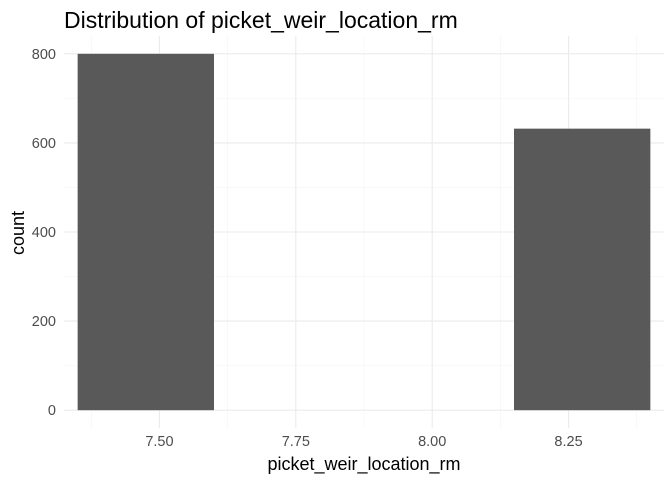  What do you see at coordinates (52, 411) in the screenshot?
I see `y-tick-label: 0` at bounding box center [52, 411].